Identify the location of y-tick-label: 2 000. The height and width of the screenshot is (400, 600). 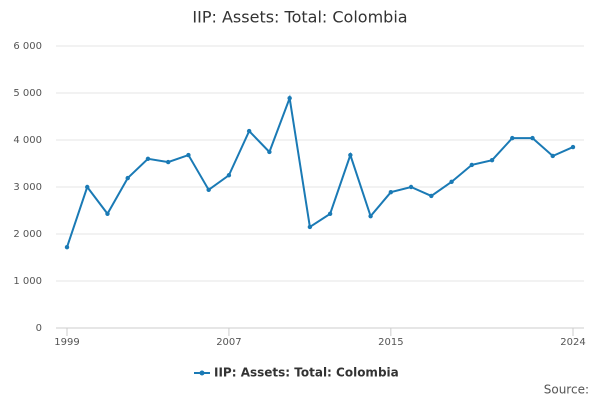
(27, 234).